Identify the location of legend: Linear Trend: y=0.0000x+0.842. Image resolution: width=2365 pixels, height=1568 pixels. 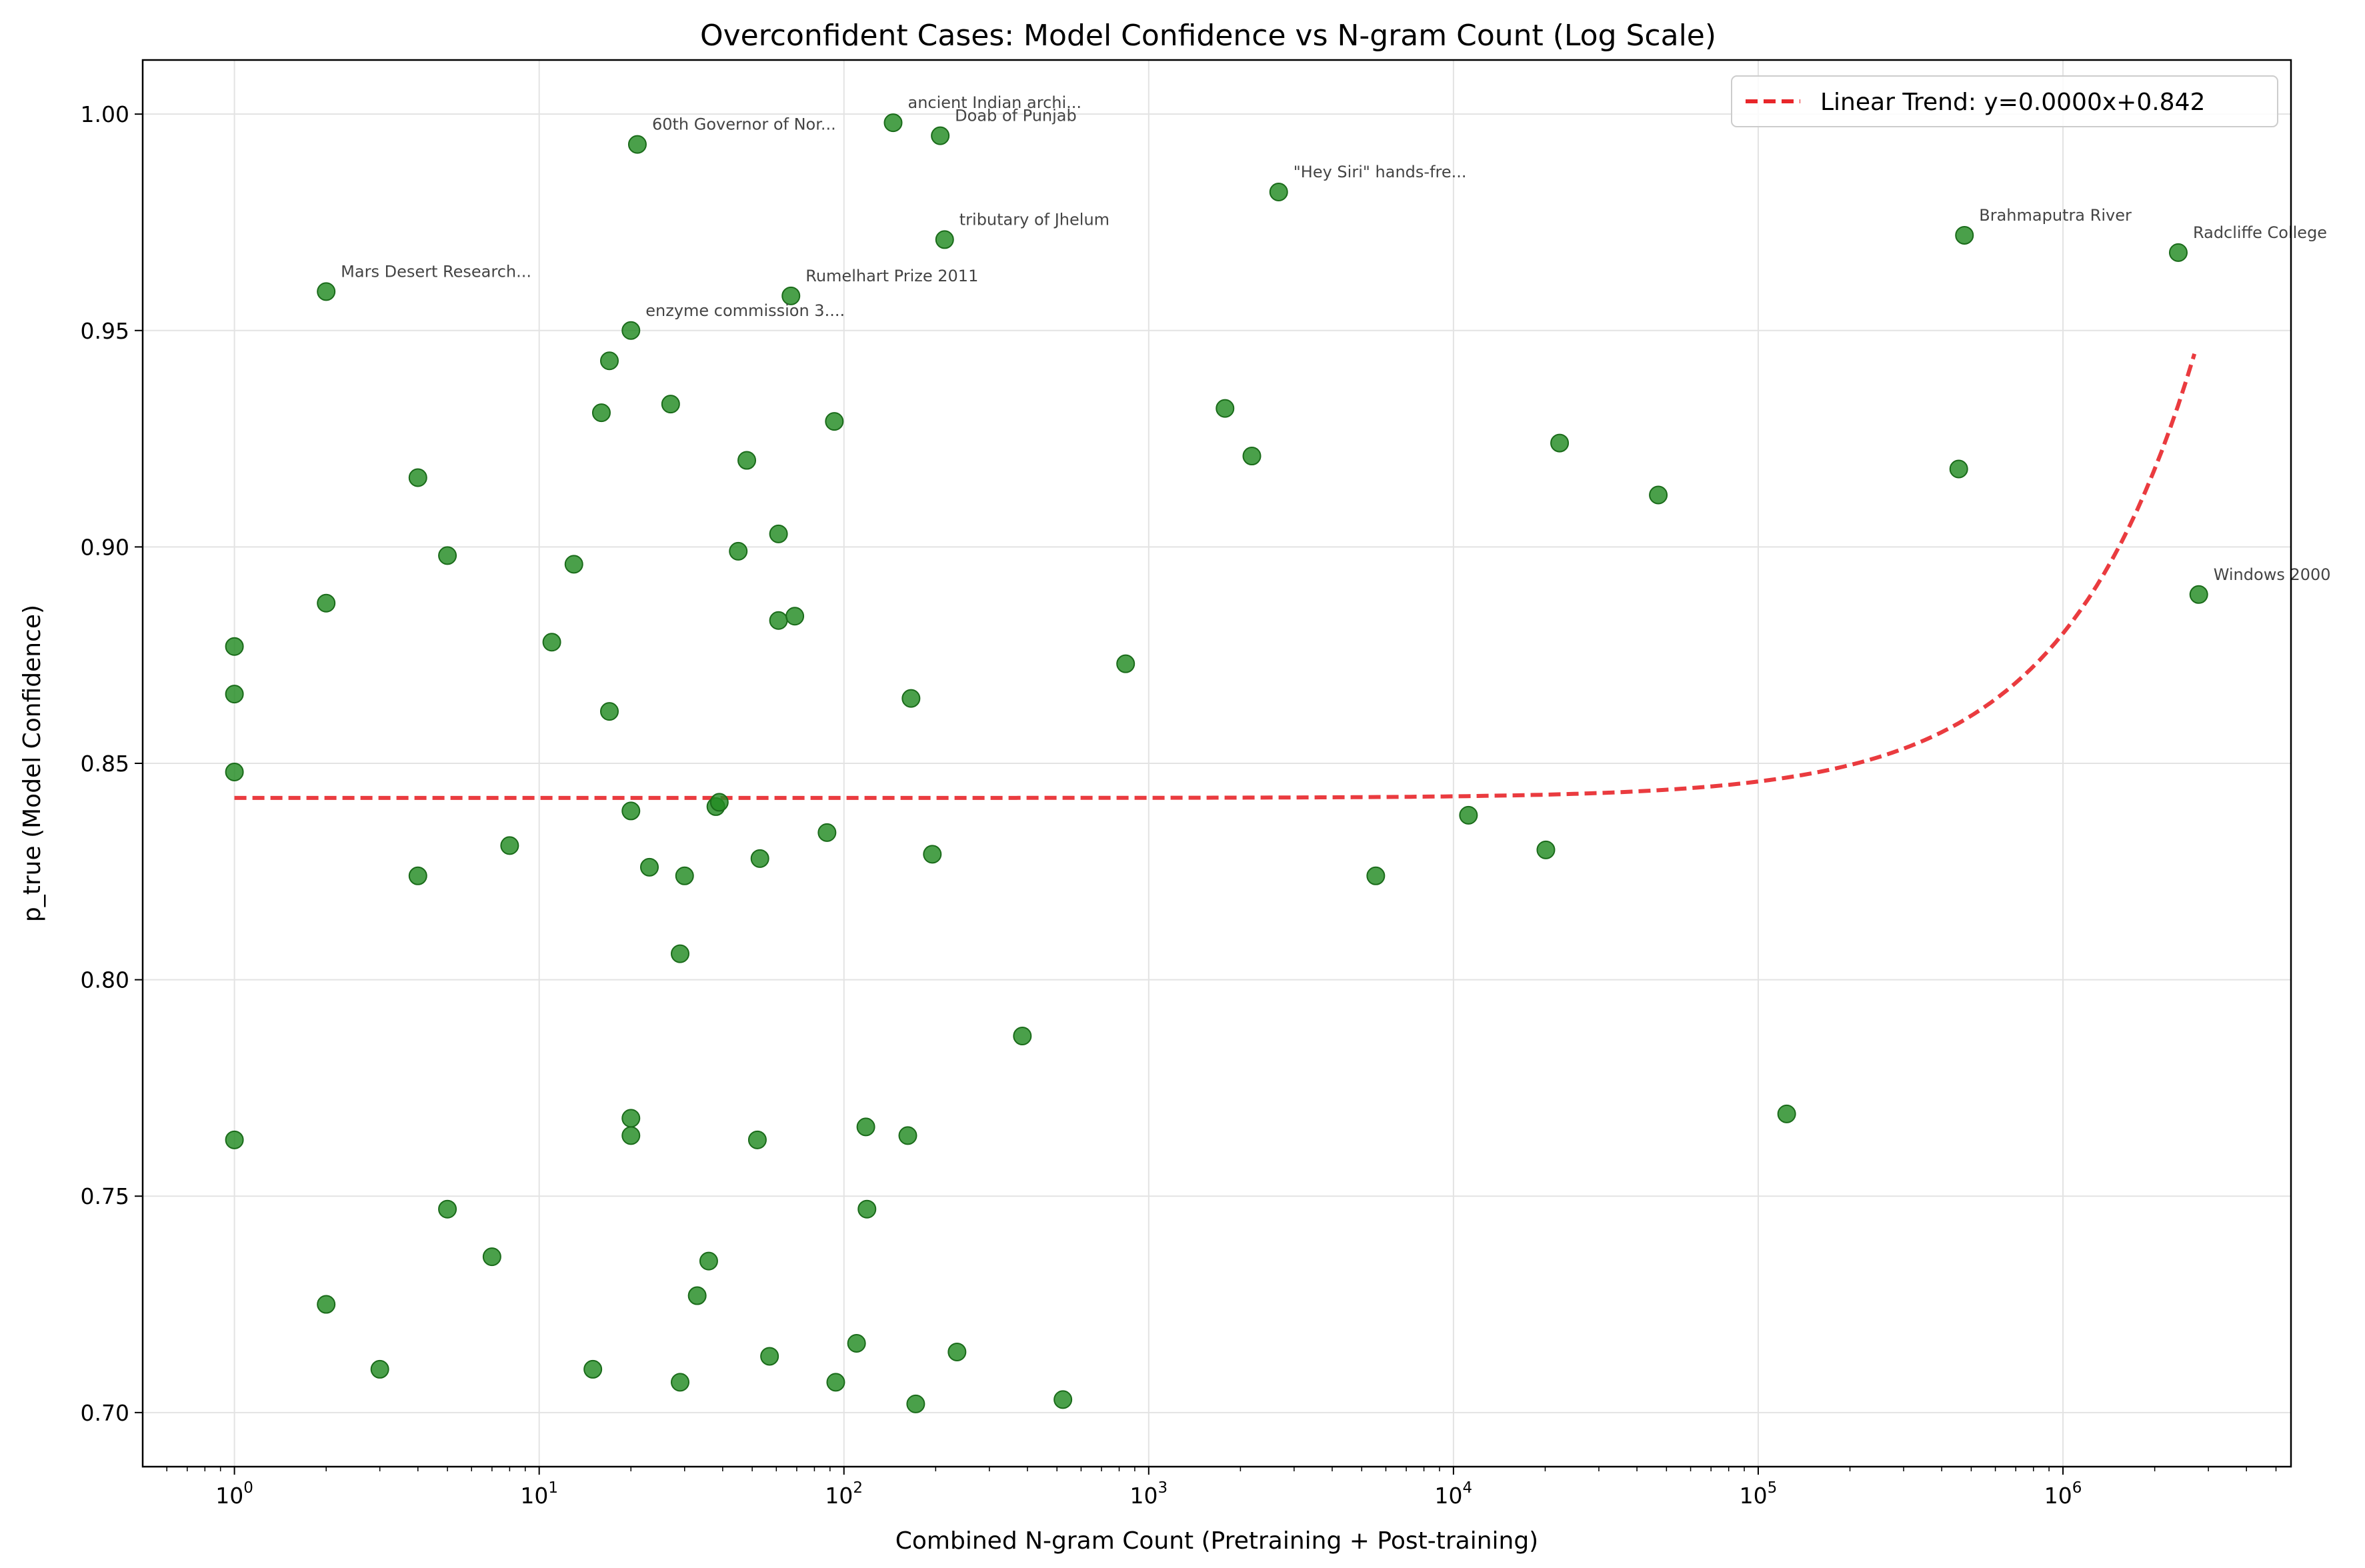
(2005, 101).